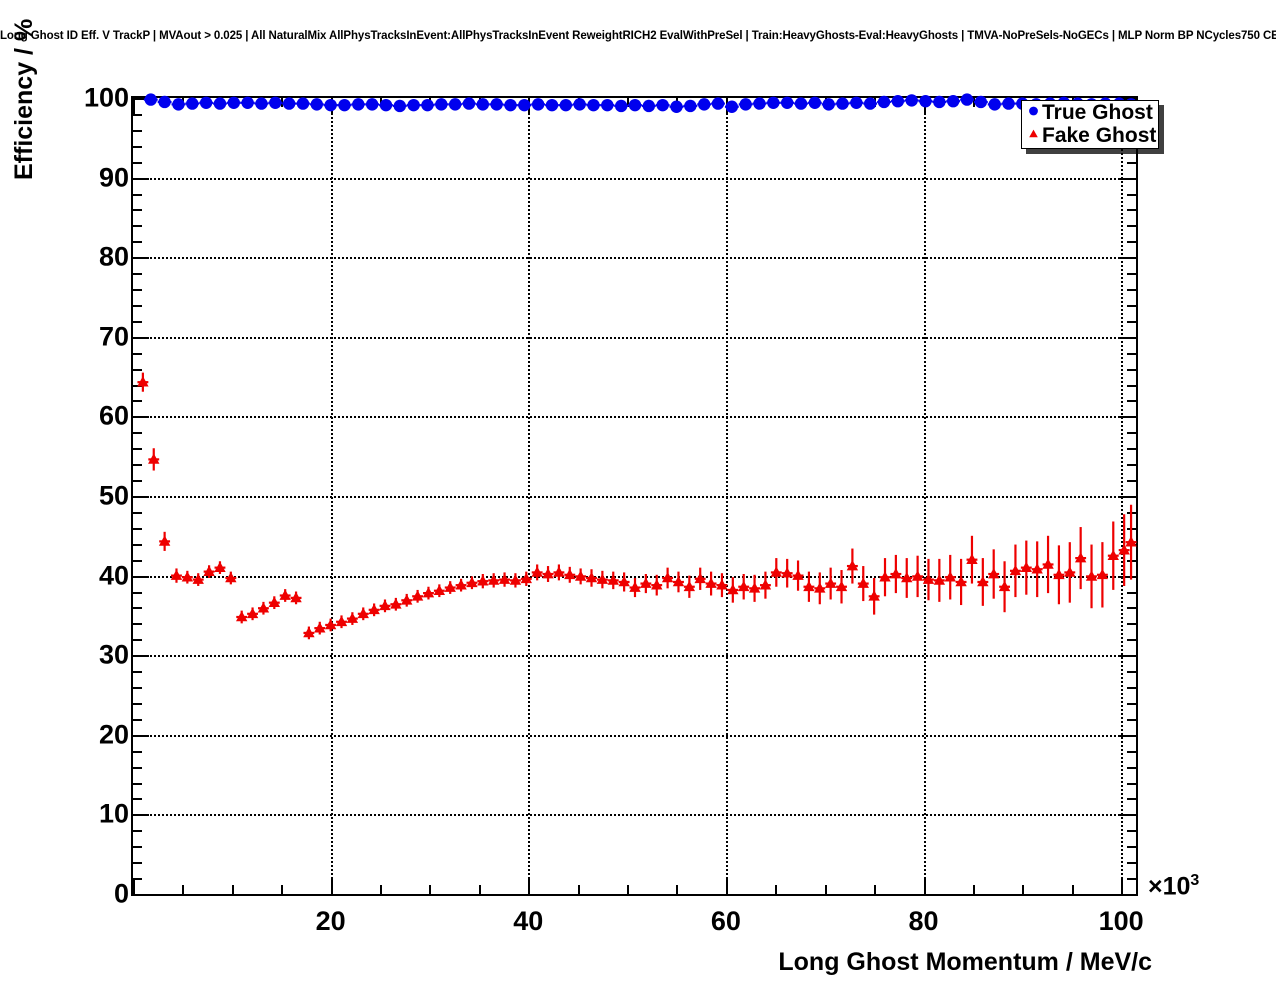  Describe the element at coordinates (1195, 880) in the screenshot. I see `x-exponent-power: 3` at that location.